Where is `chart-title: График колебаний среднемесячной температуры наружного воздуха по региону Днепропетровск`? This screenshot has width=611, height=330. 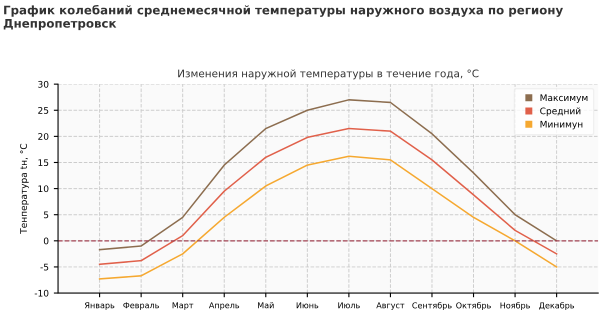
chart-title: График колебаний среднемесячной температуры наружного воздуха по региону Днепропетровск is located at coordinates (283, 17).